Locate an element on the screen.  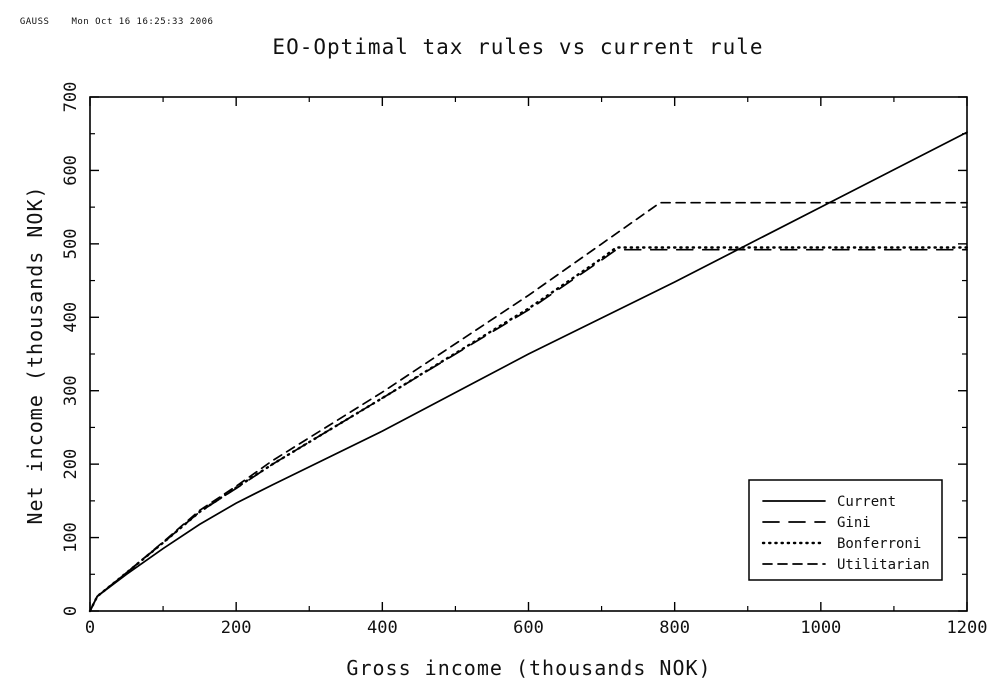
y-tick-label: 200 is located at coordinates (71, 464).